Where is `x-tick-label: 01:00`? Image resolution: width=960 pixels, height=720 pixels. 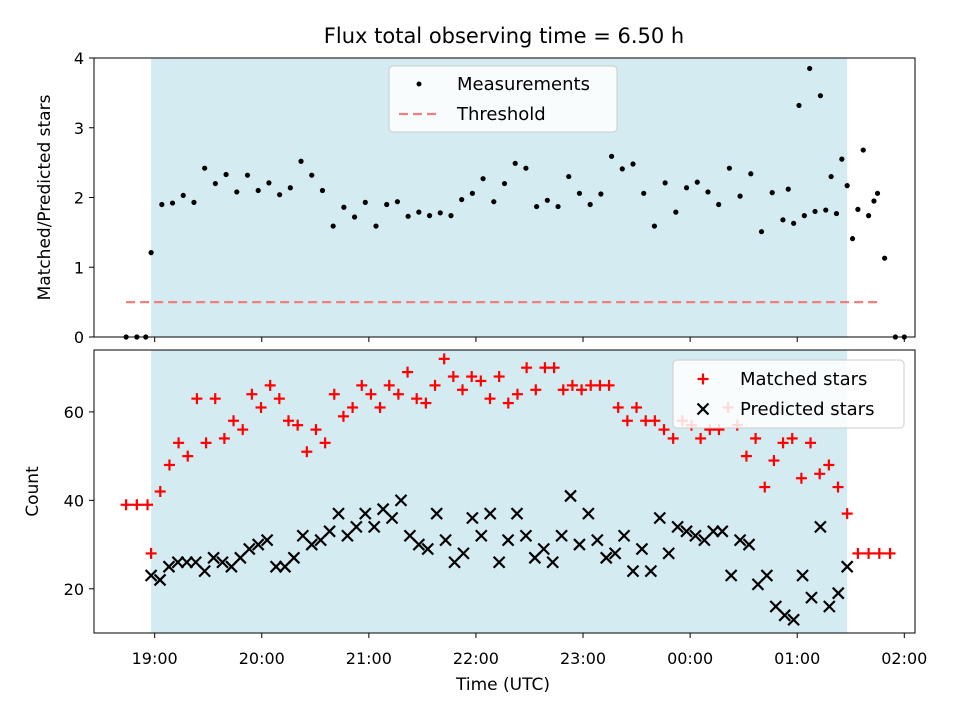
x-tick-label: 01:00 is located at coordinates (797, 658).